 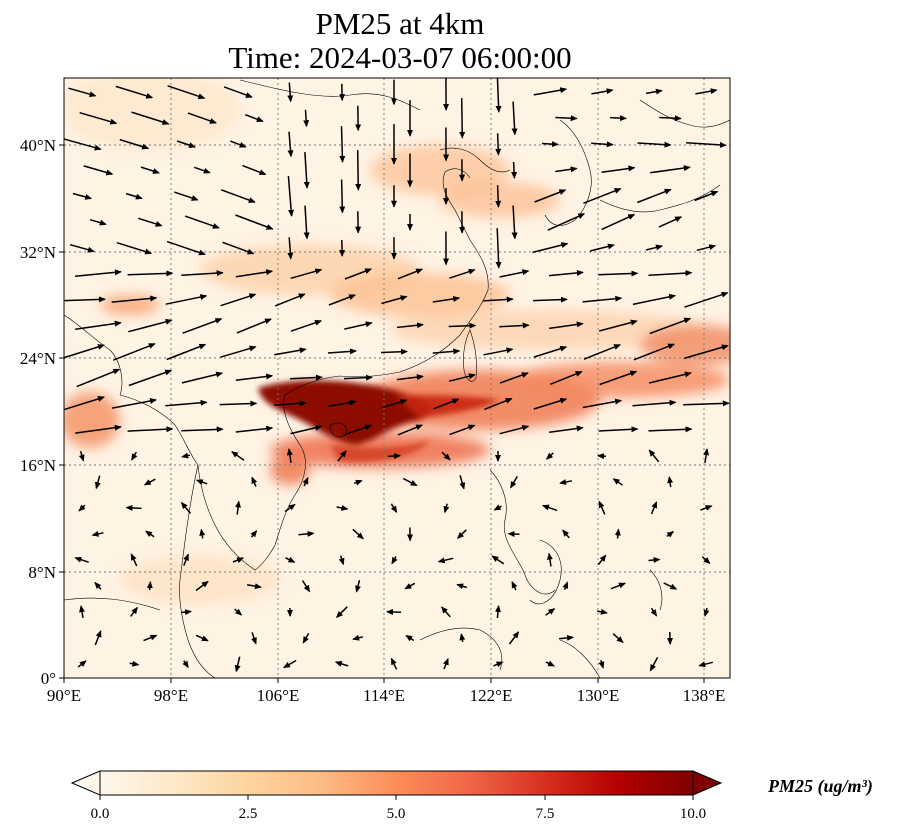 I want to click on lon-tick-label: 98°E, so click(x=171, y=695).